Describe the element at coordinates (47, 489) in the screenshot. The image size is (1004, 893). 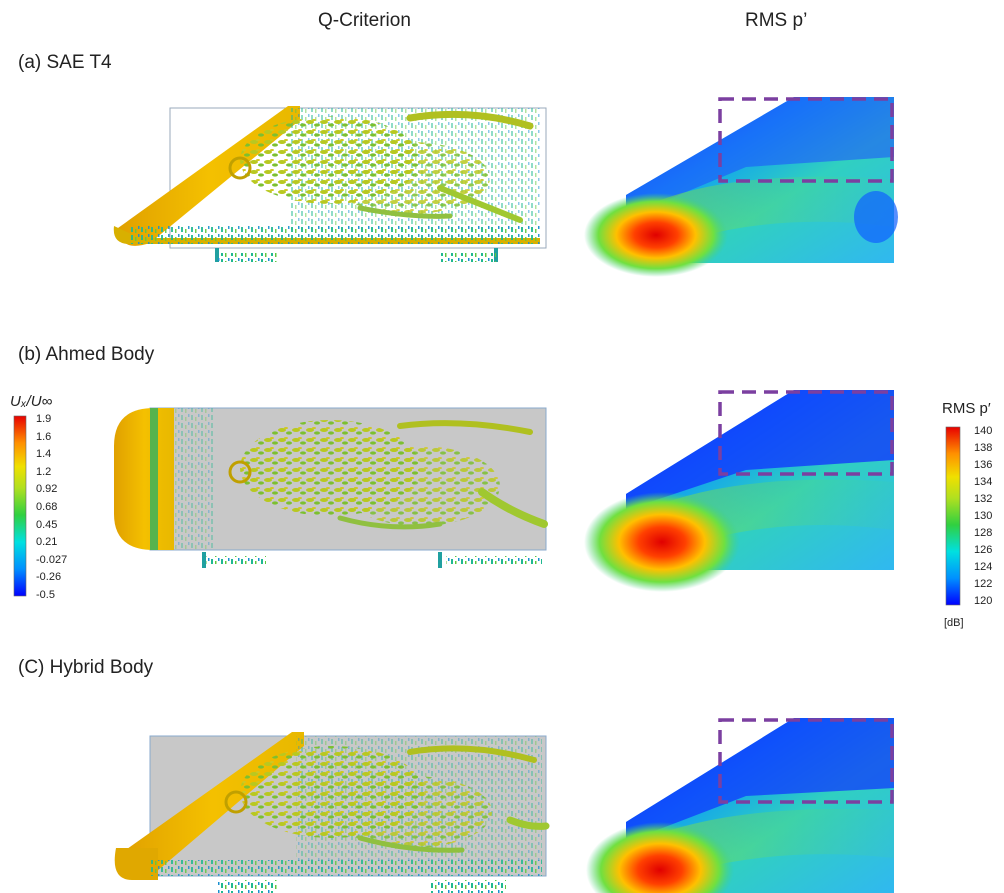
I see `velocity-colorbar-tick: 0.92` at that location.